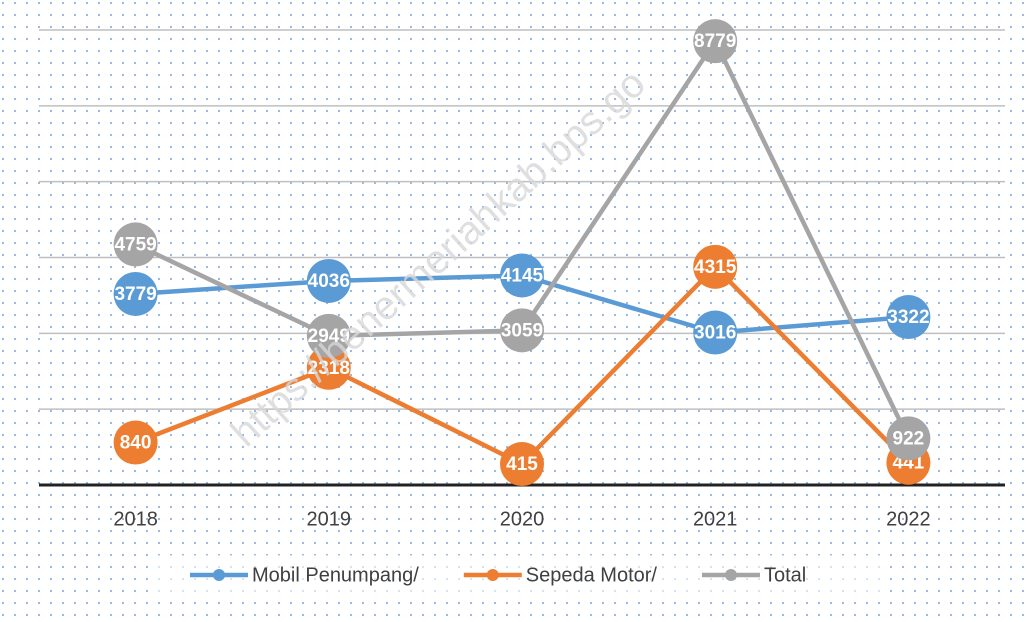 Image resolution: width=1031 pixels, height=622 pixels. Describe the element at coordinates (135, 519) in the screenshot. I see `x-tick-label: 2018` at that location.